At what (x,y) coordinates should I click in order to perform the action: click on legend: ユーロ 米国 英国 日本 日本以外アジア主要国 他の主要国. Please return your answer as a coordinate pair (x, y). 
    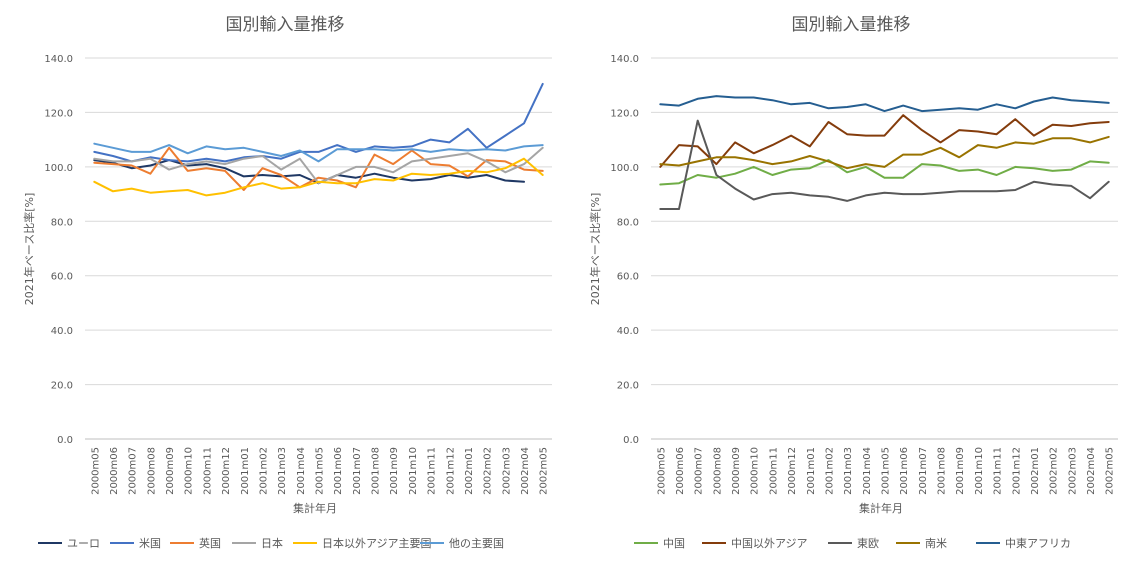
    Looking at the image, I should click on (271, 543).